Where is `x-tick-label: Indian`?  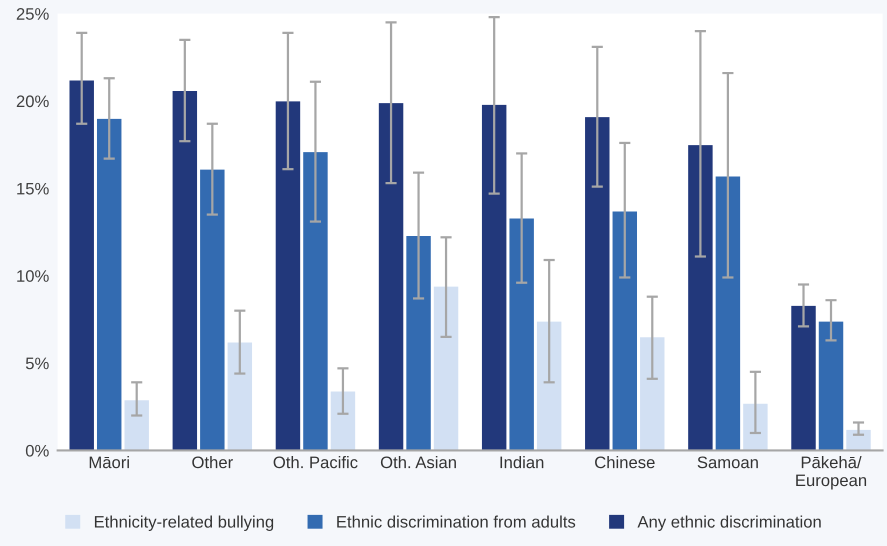 x-tick-label: Indian is located at coordinates (522, 462).